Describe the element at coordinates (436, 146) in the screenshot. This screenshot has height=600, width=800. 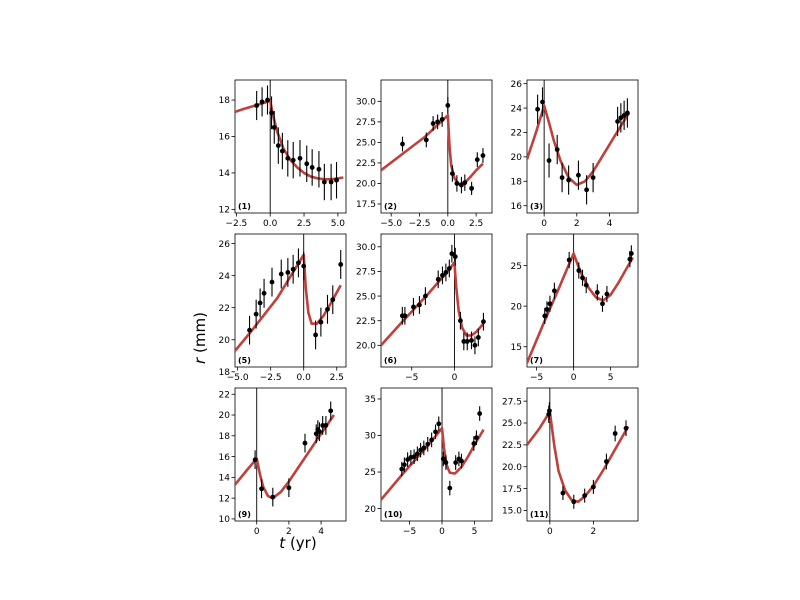
I see `panel-frame` at that location.